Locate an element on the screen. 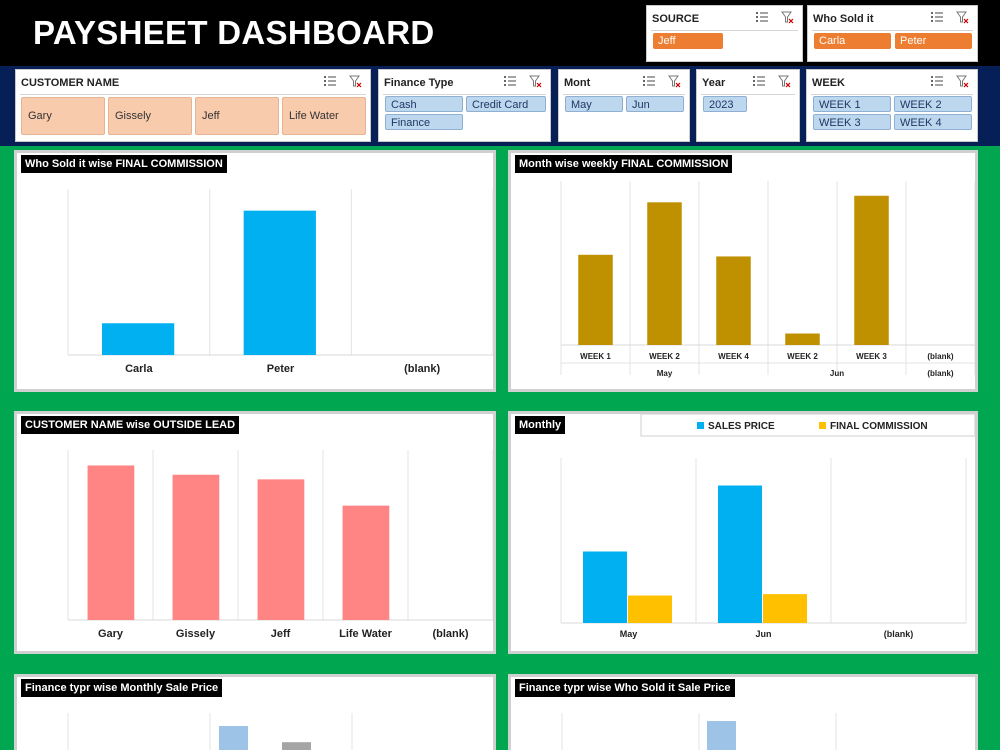 This screenshot has height=750, width=1000. chart-panel-finance-who-sold-sale-price: Finance typr wise Who Sold it Sale Price is located at coordinates (743, 712).